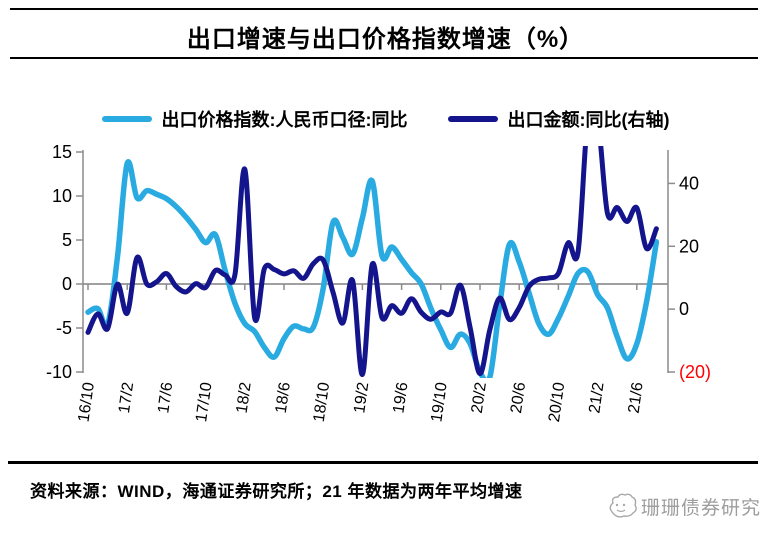 Image resolution: width=771 pixels, height=544 pixels. I want to click on x-axis-tick-label: 17/2, so click(126, 397).